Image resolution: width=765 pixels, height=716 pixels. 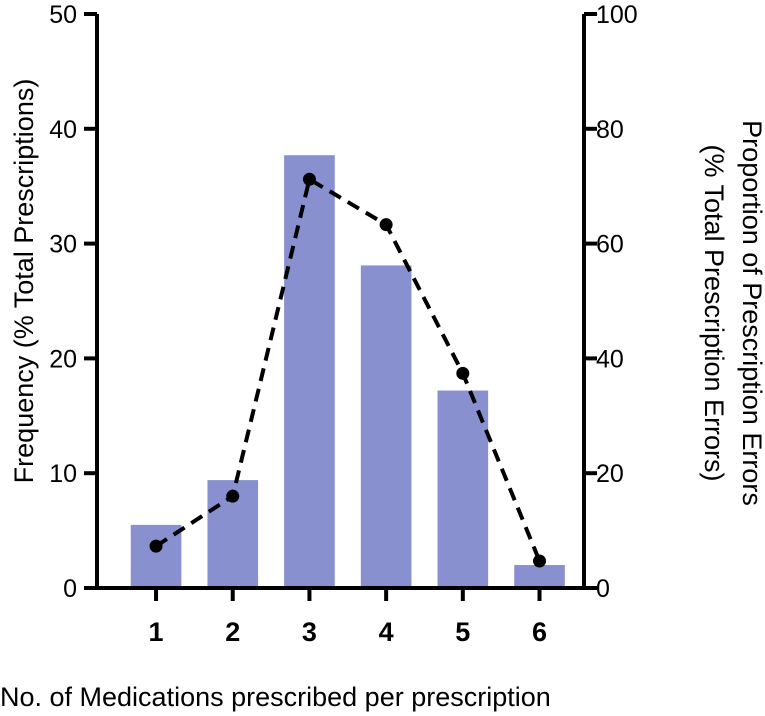 I want to click on x-tick-label: 3, so click(x=309, y=632).